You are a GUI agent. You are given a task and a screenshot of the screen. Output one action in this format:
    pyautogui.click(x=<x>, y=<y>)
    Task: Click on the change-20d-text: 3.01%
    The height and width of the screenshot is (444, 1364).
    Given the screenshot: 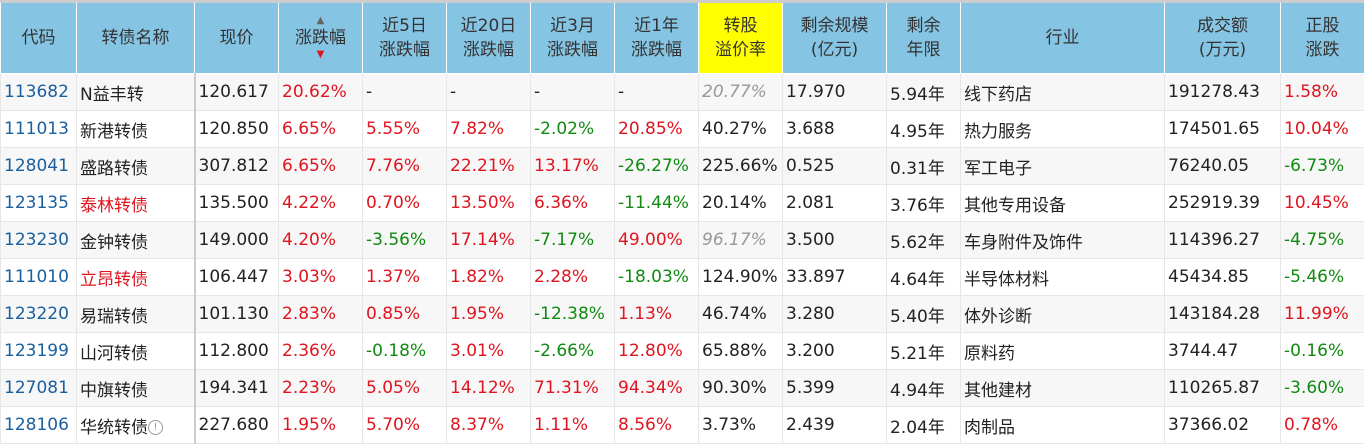 What is the action you would take?
    pyautogui.click(x=477, y=351)
    